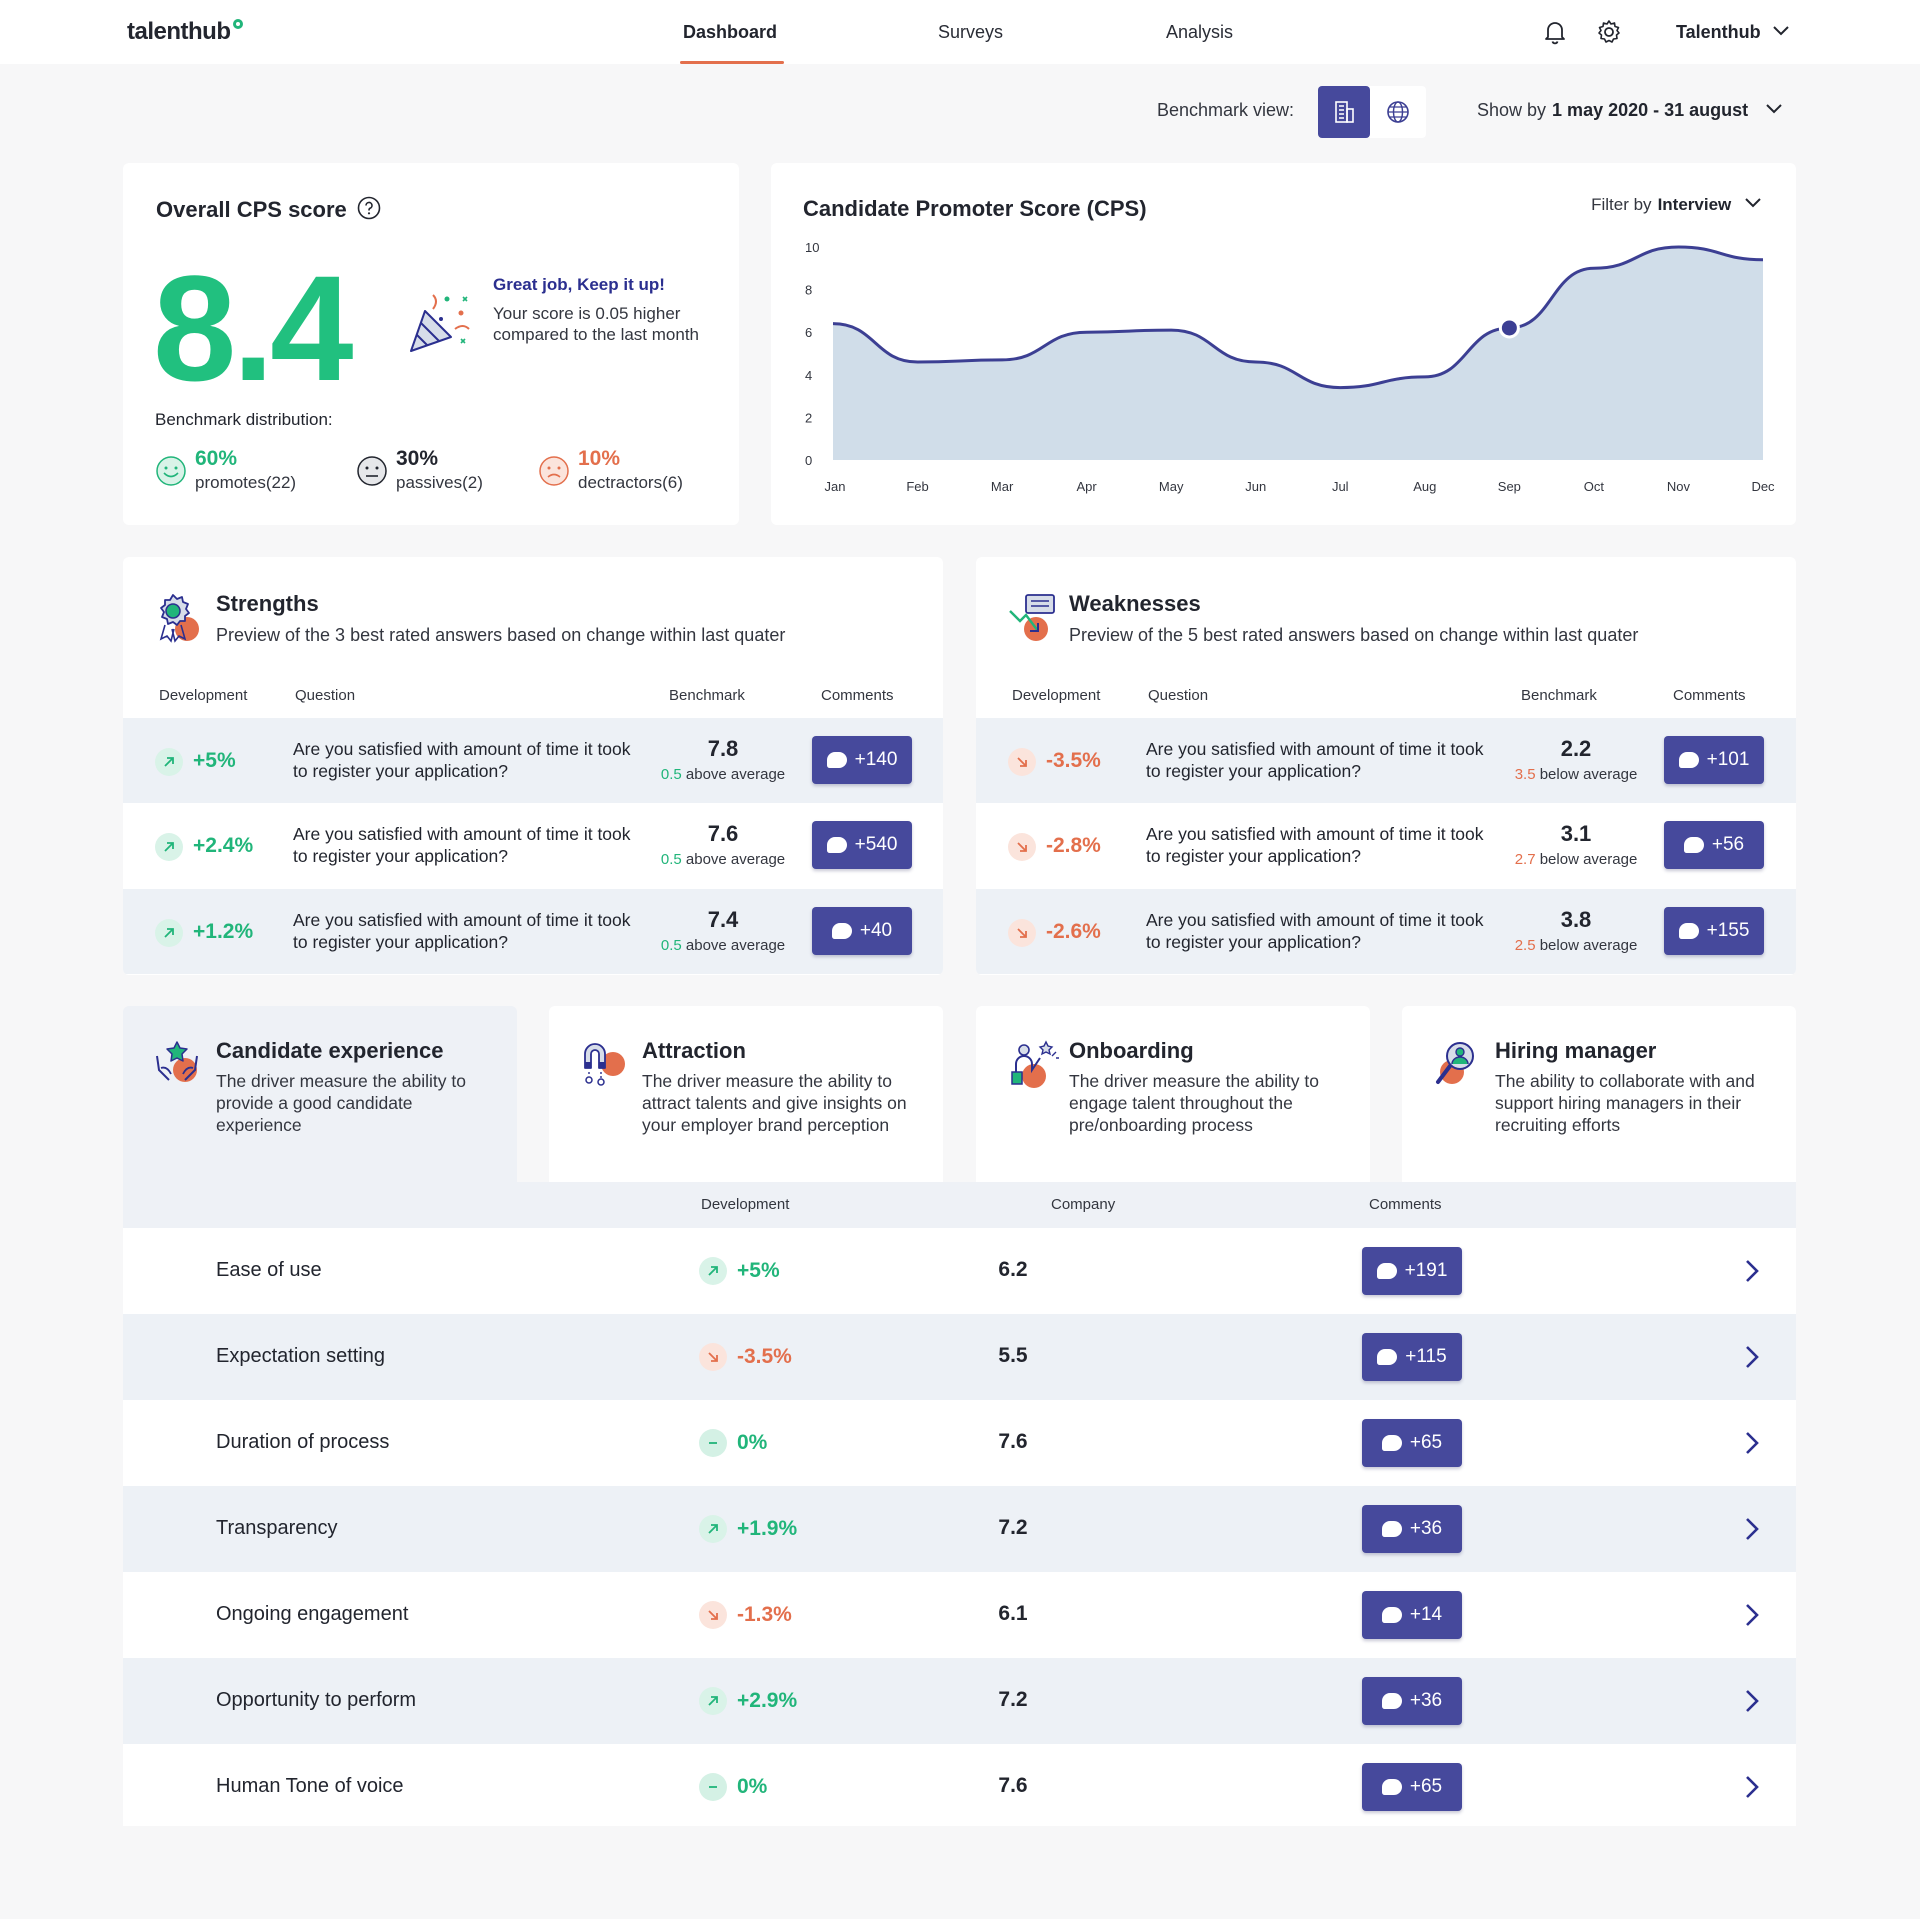 This screenshot has width=1920, height=1919. I want to click on highlighted-data-point, so click(1509, 328).